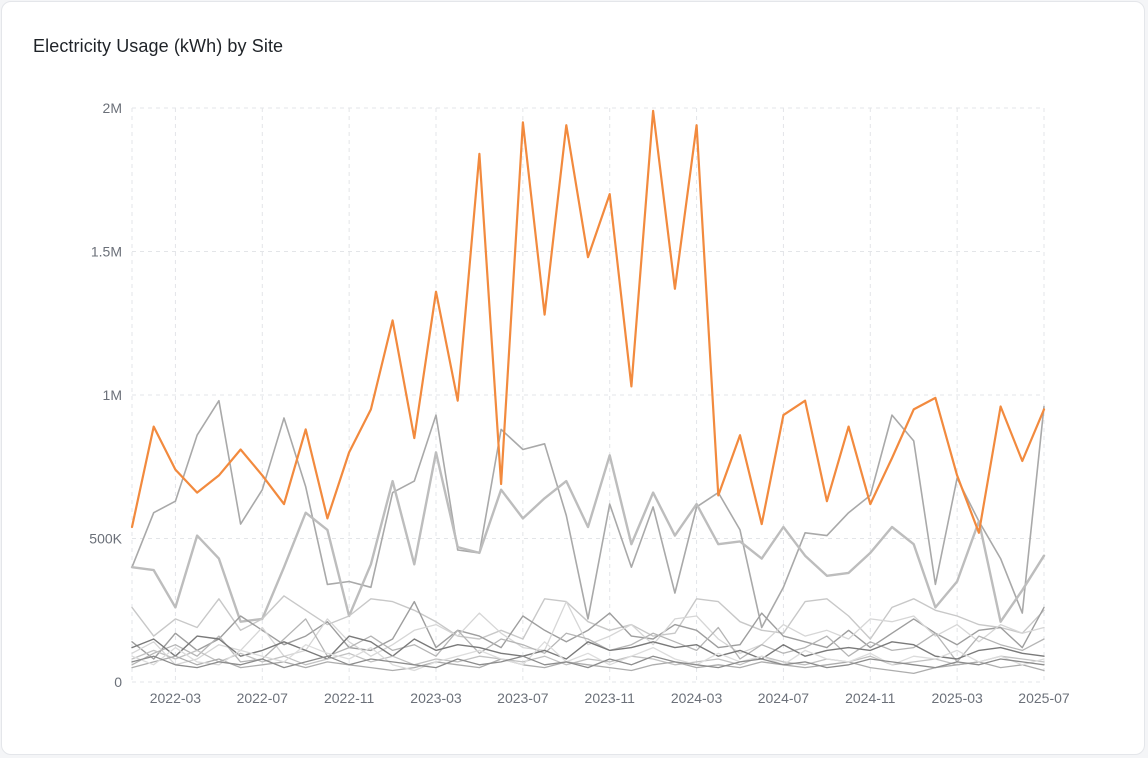 The image size is (1148, 758). What do you see at coordinates (784, 698) in the screenshot?
I see `x-tick-label: 2024-07` at bounding box center [784, 698].